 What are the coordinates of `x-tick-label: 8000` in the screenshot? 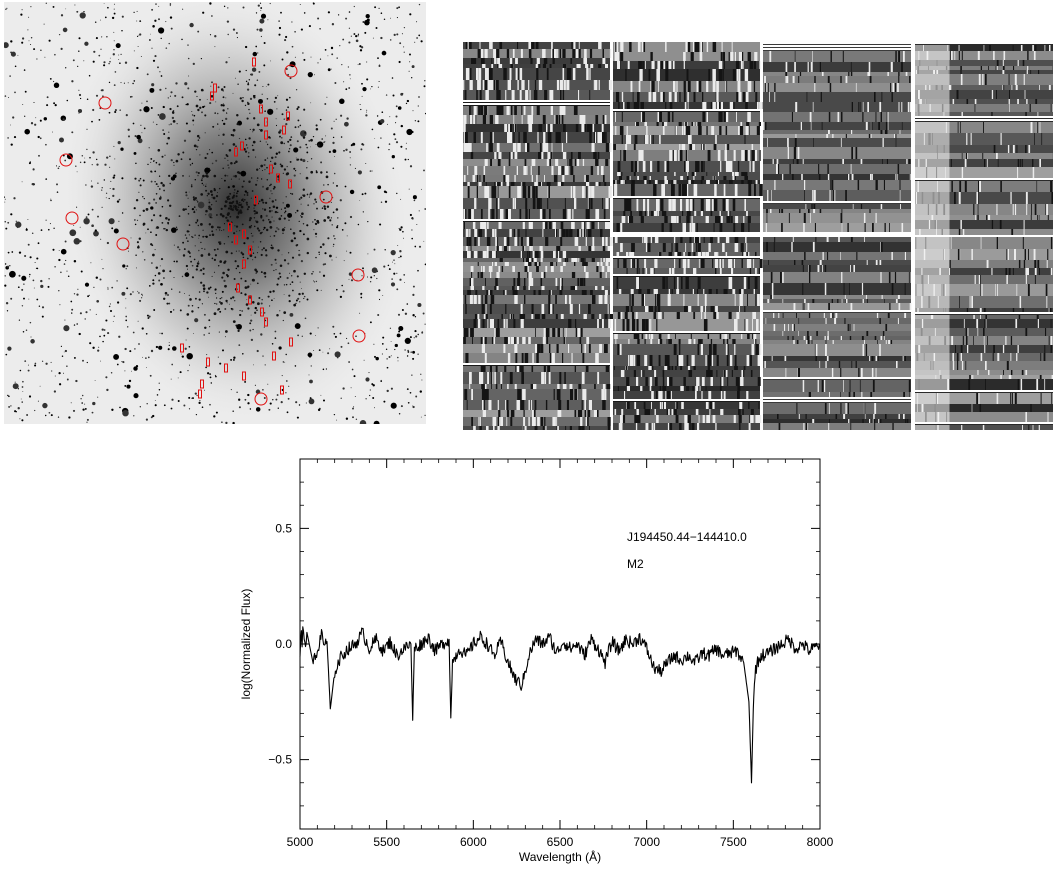 It's located at (820, 842).